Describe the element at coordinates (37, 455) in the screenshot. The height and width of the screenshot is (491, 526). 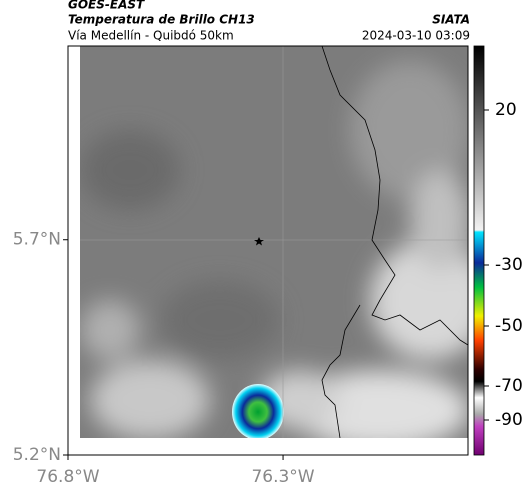
I see `y-tick-label: 5.2°N` at that location.